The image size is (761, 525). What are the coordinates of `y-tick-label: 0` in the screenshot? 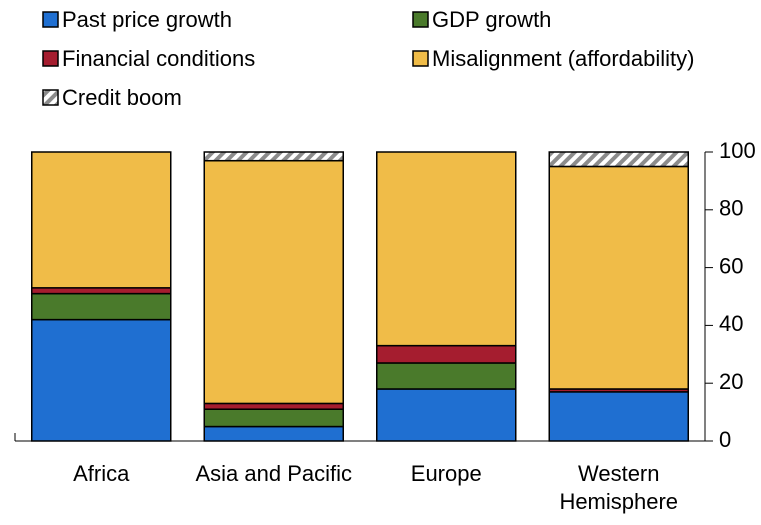 It's located at (725, 439).